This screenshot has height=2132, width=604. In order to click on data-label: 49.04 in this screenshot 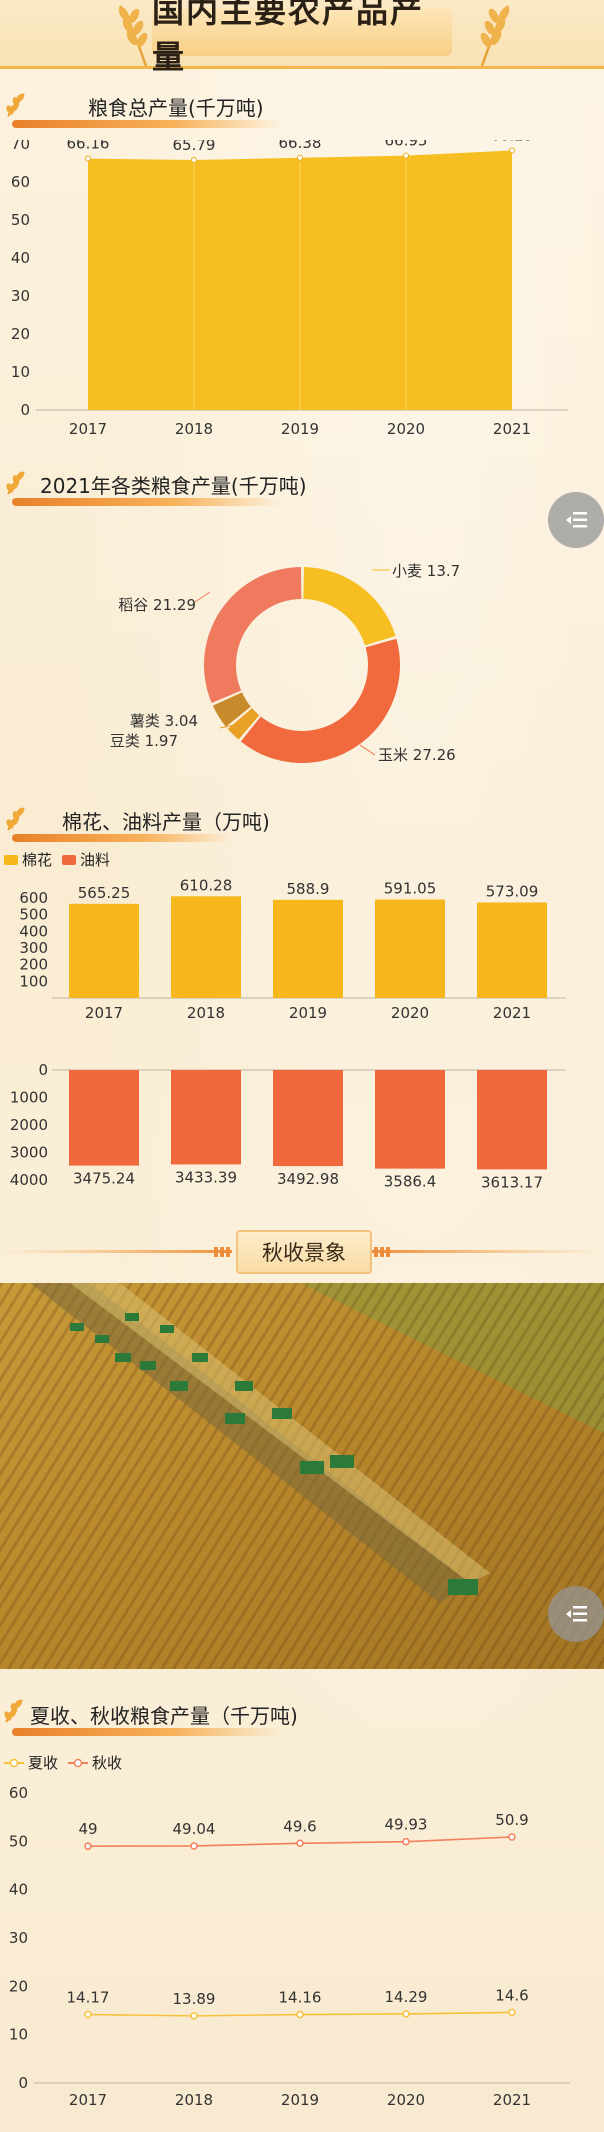, I will do `click(194, 1829)`.